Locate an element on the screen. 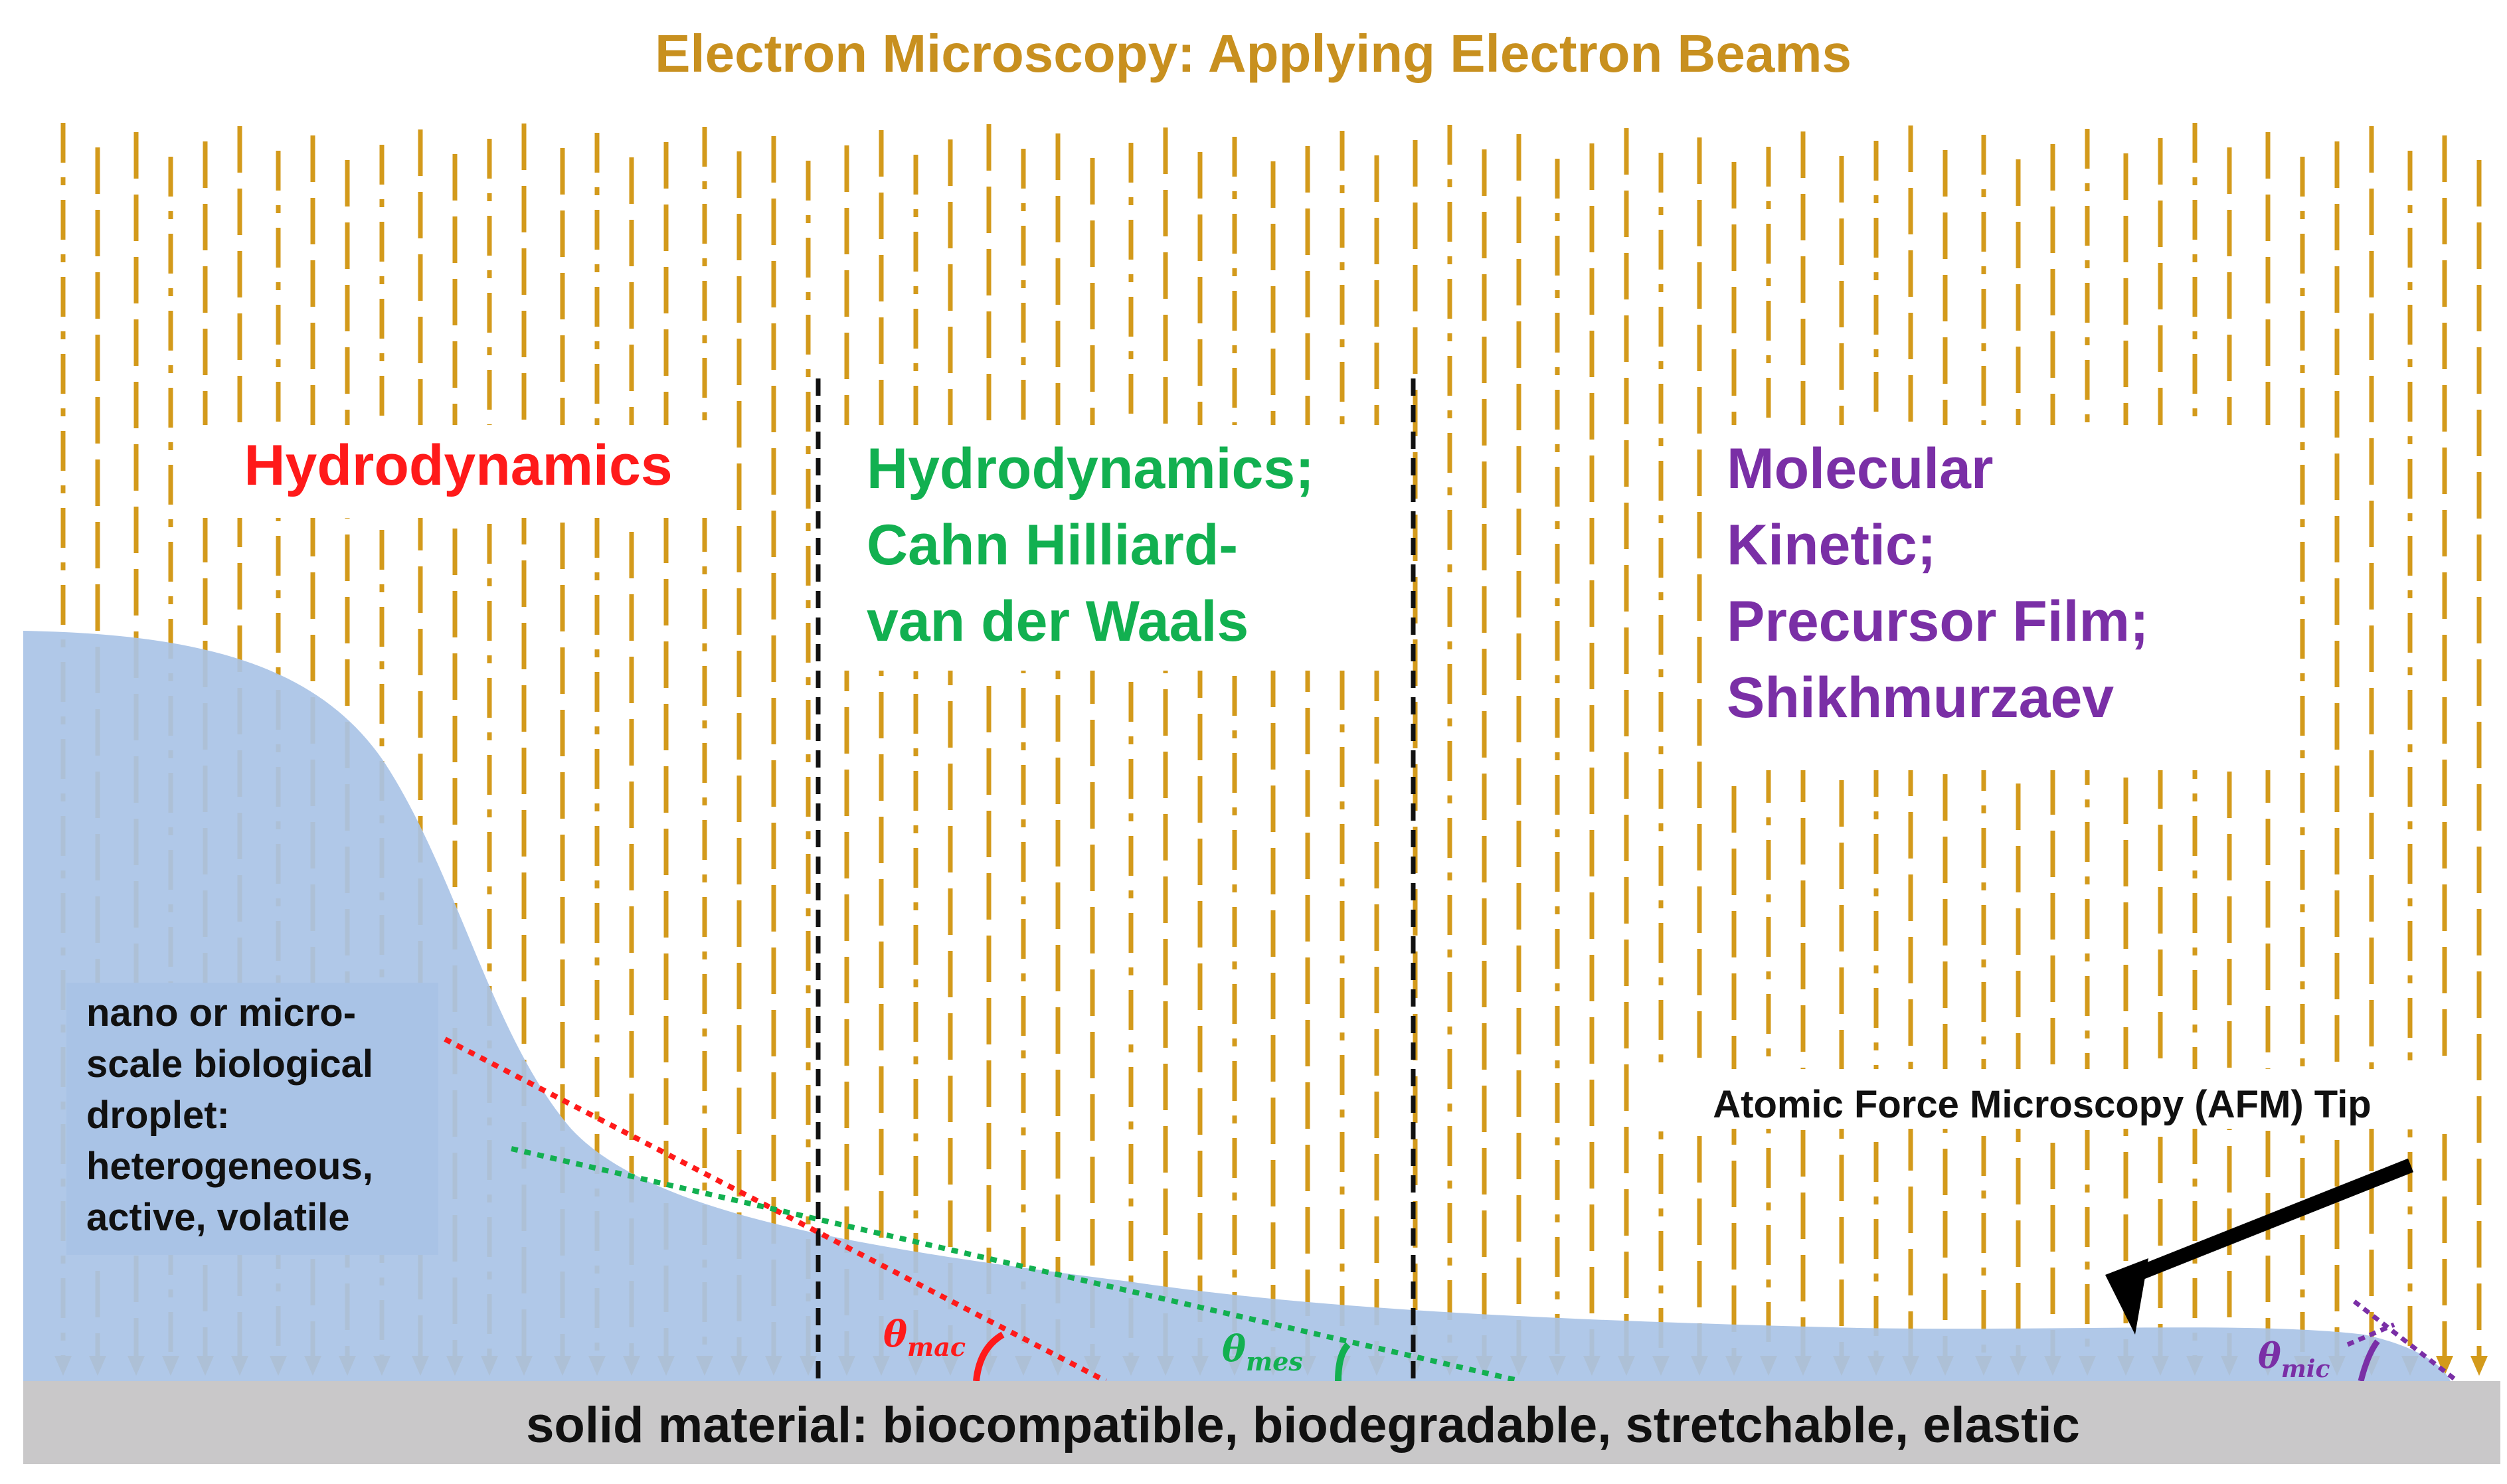 Image resolution: width=2507 pixels, height=1484 pixels. theta-mic-arc is located at coordinates (2369, 1360).